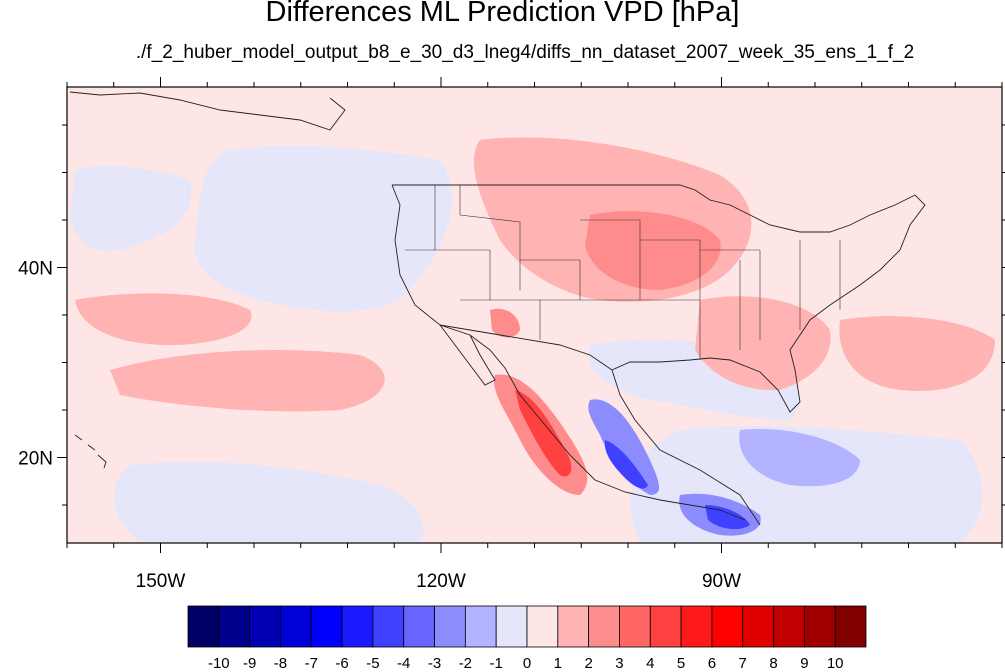 Image resolution: width=1005 pixels, height=672 pixels. Describe the element at coordinates (712, 663) in the screenshot. I see `colorbar-label: 6` at that location.